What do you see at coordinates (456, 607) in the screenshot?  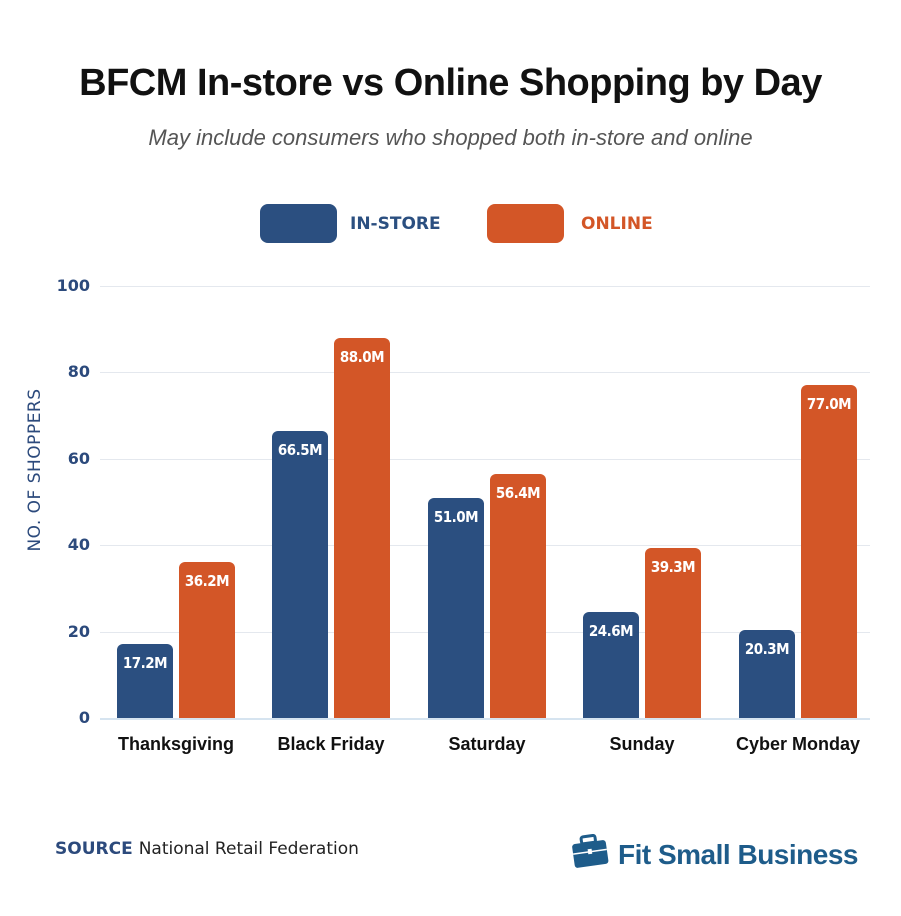 I see `bar-instore: 51.0M` at bounding box center [456, 607].